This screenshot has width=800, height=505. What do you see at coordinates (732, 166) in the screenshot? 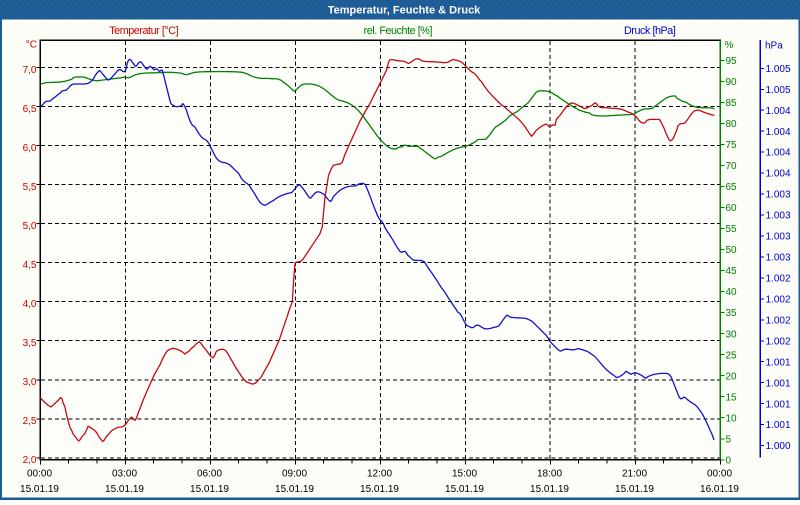
I see `svg-text: 70` at bounding box center [732, 166].